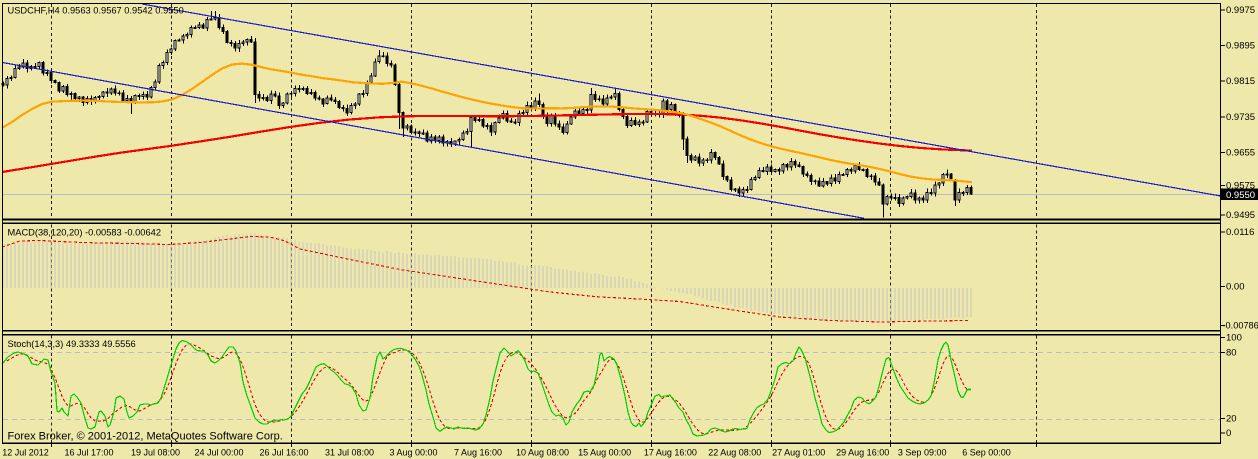 The height and width of the screenshot is (459, 1258). Describe the element at coordinates (85, 233) in the screenshot. I see `svg-text:MACD(38,120,20) -0.00583 -0.00: MACD(38,120,20) -0.00583 -0.00642` at that location.